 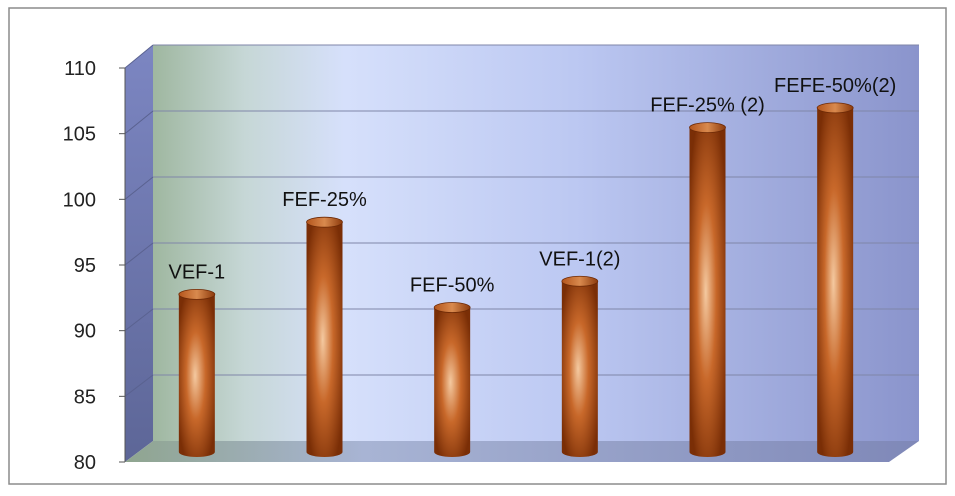 I want to click on data-label: FEF-25%, so click(x=324, y=200).